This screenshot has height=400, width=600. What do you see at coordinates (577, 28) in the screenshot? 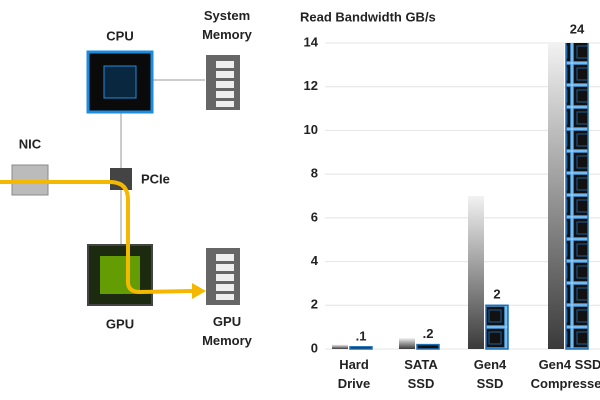
I see `data-label: 24` at bounding box center [577, 28].